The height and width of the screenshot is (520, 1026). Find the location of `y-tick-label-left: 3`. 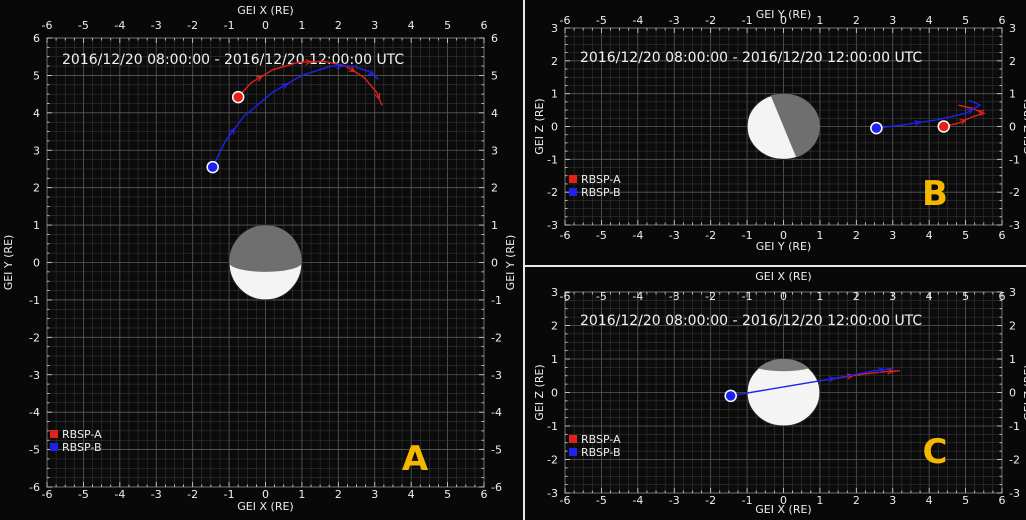

y-tick-label-left: 3 is located at coordinates (554, 292).